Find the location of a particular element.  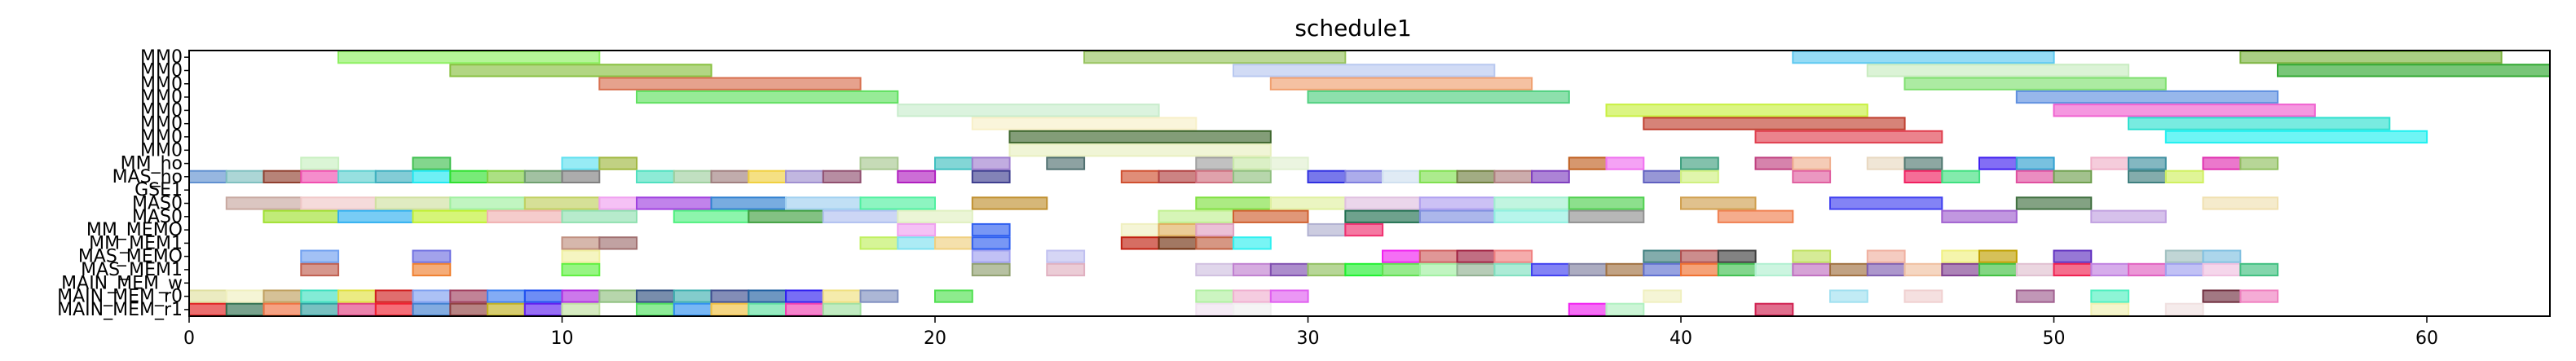

row-label: MAS_ho is located at coordinates (147, 177).